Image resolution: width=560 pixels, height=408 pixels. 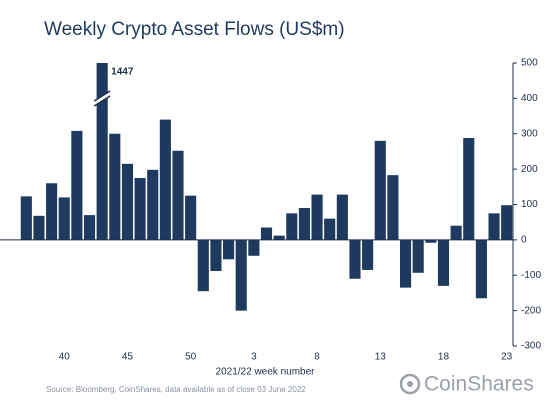 I want to click on data-label: 1447, so click(x=122, y=72).